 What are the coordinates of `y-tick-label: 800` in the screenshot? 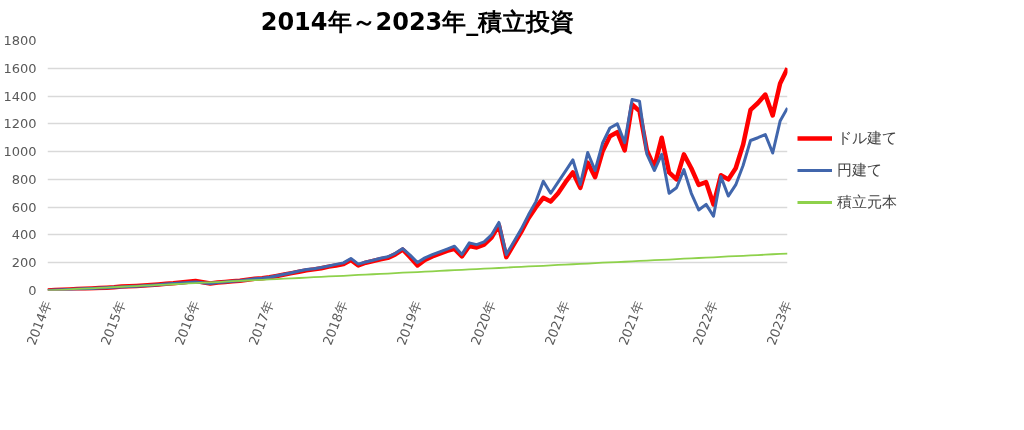 It's located at (24, 179).